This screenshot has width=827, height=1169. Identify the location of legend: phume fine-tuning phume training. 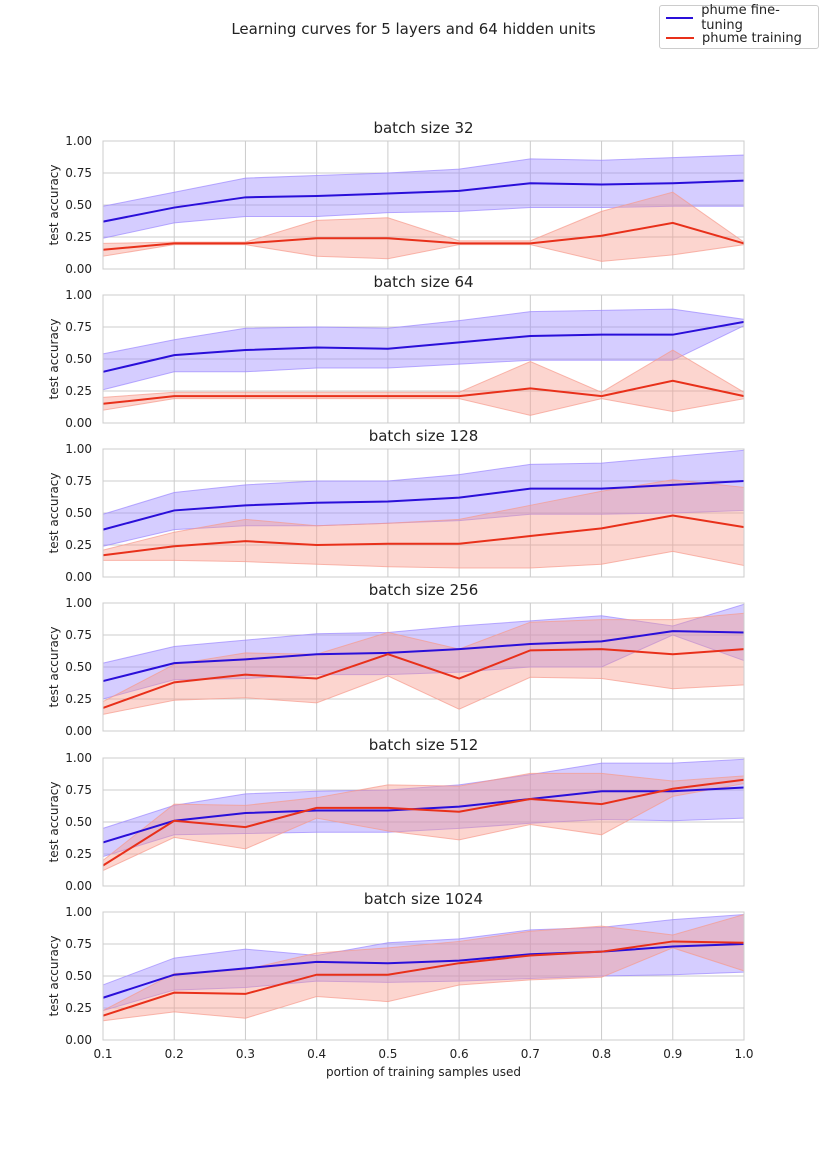
(739, 26).